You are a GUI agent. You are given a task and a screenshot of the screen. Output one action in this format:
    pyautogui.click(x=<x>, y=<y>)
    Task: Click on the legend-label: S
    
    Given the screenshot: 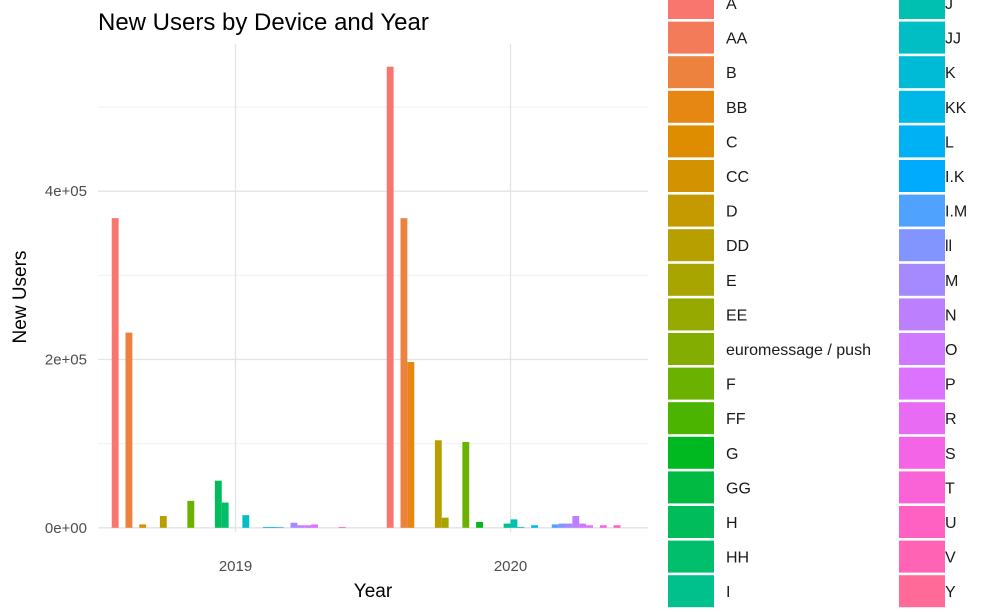 What is the action you would take?
    pyautogui.click(x=950, y=454)
    